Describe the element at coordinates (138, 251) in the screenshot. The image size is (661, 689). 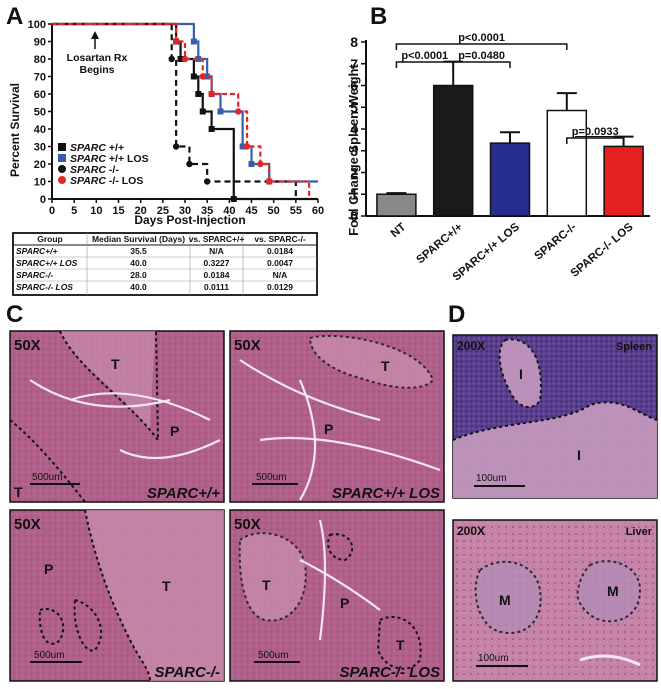
I see `table-cell: 35.5` at that location.